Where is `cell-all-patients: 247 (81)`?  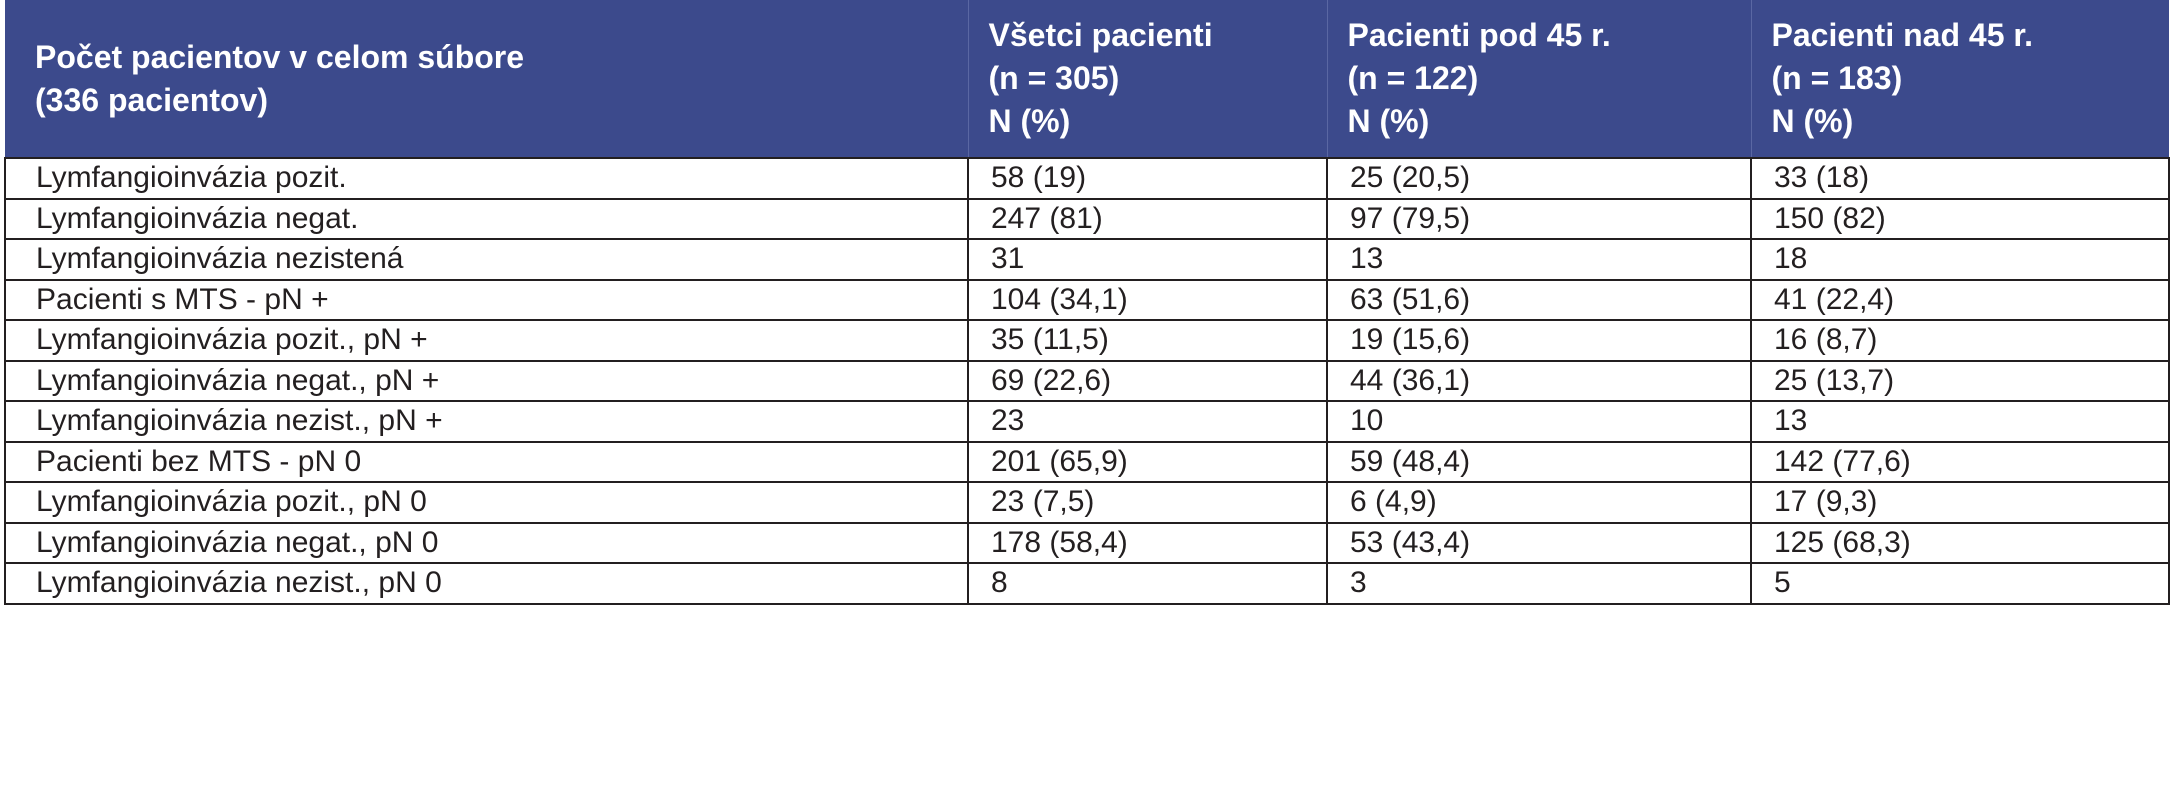 cell-all-patients: 247 (81) is located at coordinates (1147, 218).